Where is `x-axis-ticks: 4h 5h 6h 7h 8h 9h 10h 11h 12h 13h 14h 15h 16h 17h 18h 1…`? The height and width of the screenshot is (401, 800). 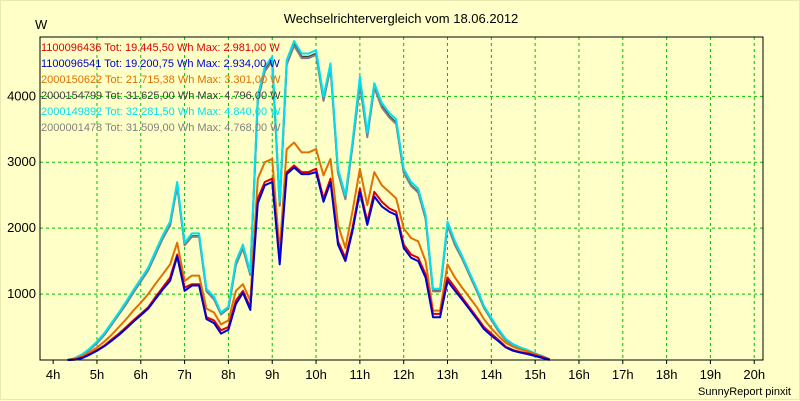
x-axis-ticks: 4h 5h 6h 7h 8h 9h 10h 11h 12h 13h 14h 15h 16h 17h 18h 1… is located at coordinates (405, 371).